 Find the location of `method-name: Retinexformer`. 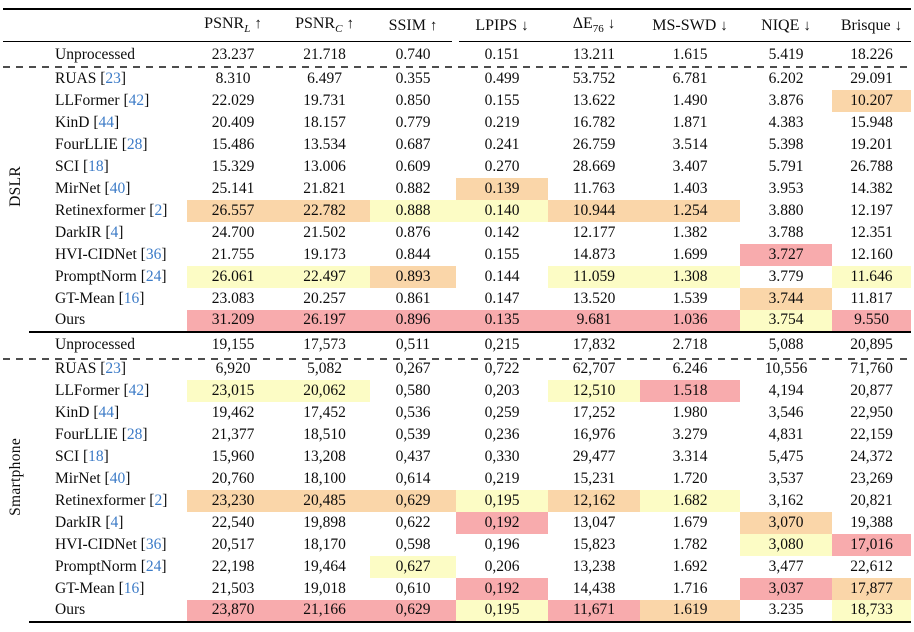

method-name: Retinexformer is located at coordinates (100, 500).